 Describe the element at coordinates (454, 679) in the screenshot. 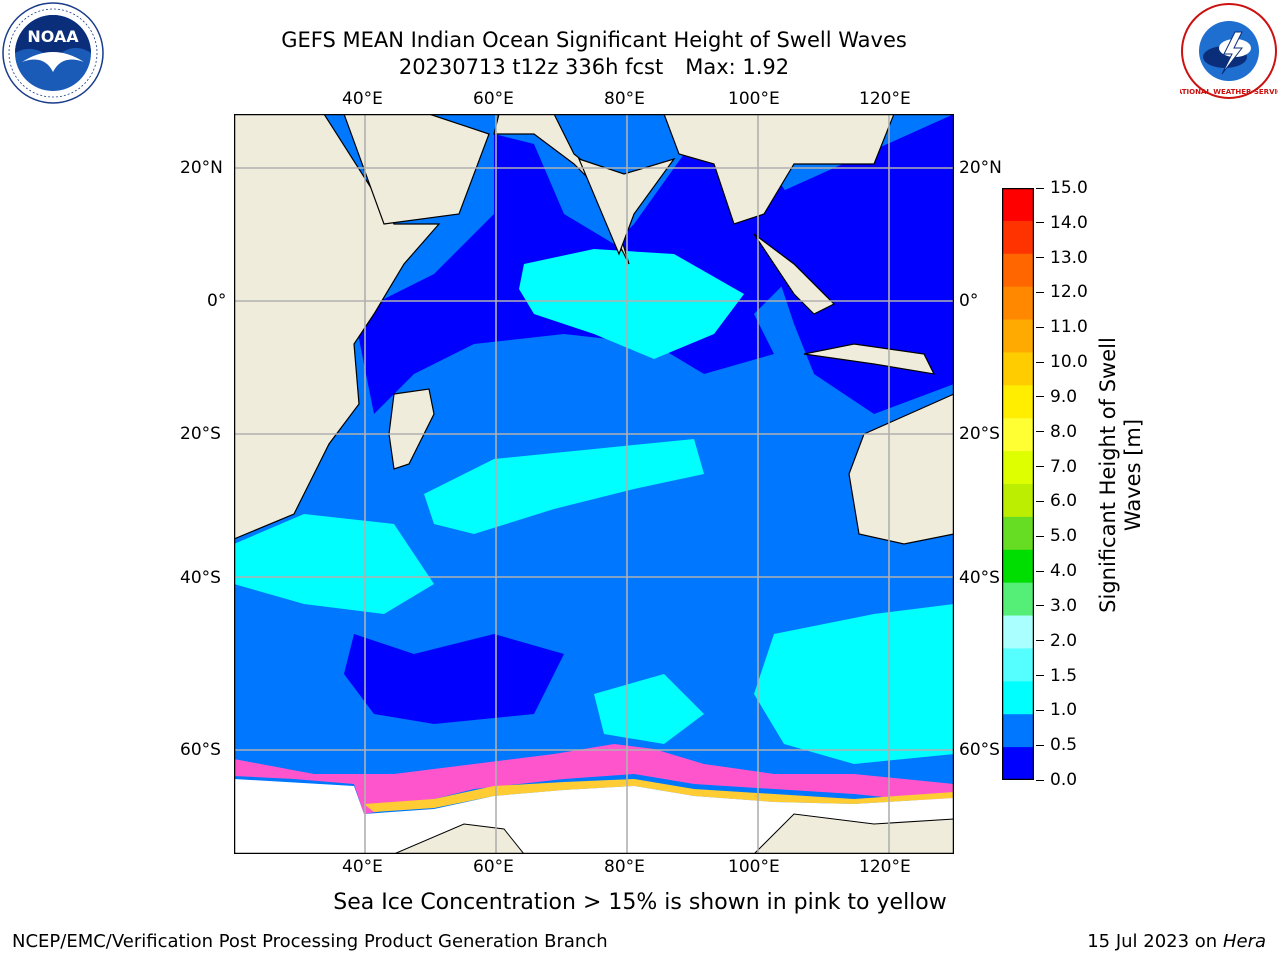

I see `ocean-deep-south` at that location.